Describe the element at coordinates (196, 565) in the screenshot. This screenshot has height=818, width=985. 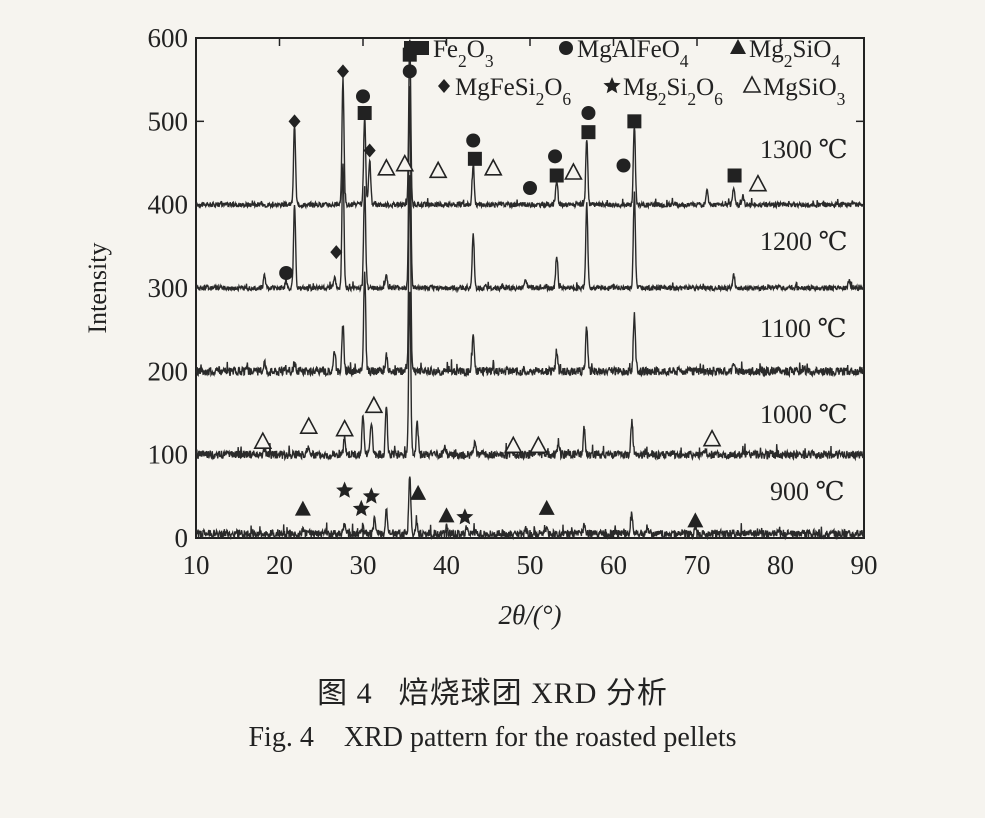
I see `x-tick-label: 10` at that location.